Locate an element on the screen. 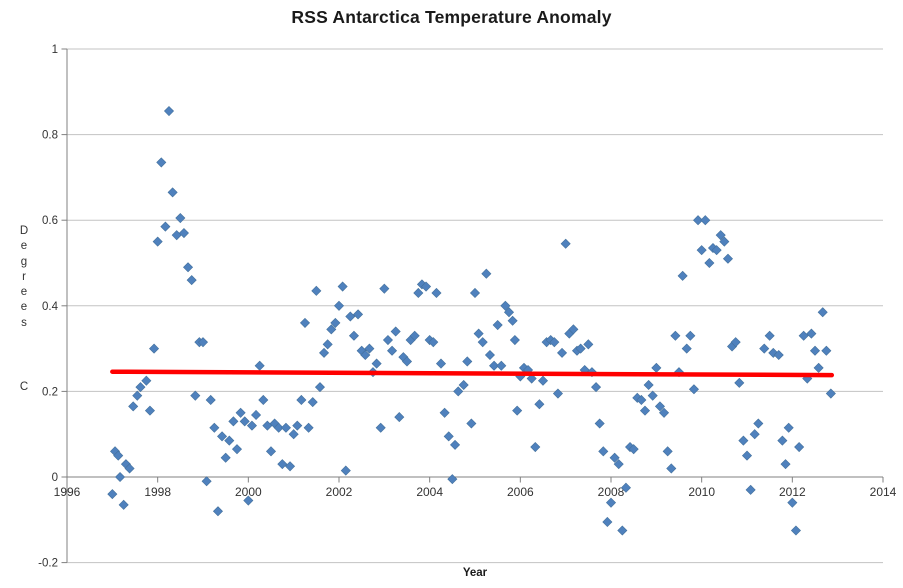 This screenshot has height=588, width=903. x-tick-label: 2010 is located at coordinates (701, 492).